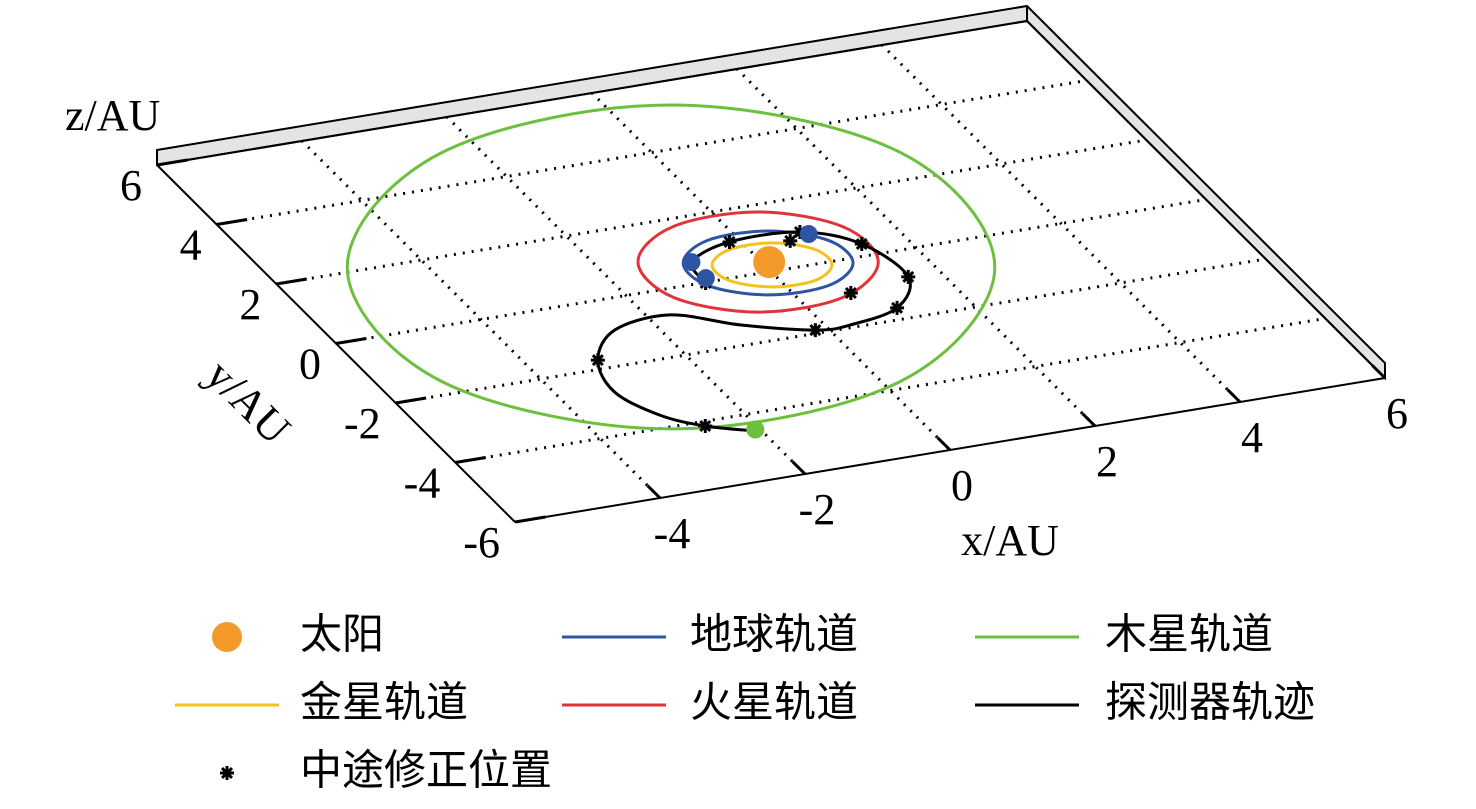 This screenshot has height=809, width=1476. Describe the element at coordinates (1010, 540) in the screenshot. I see `x-axis-label: x/AU` at that location.